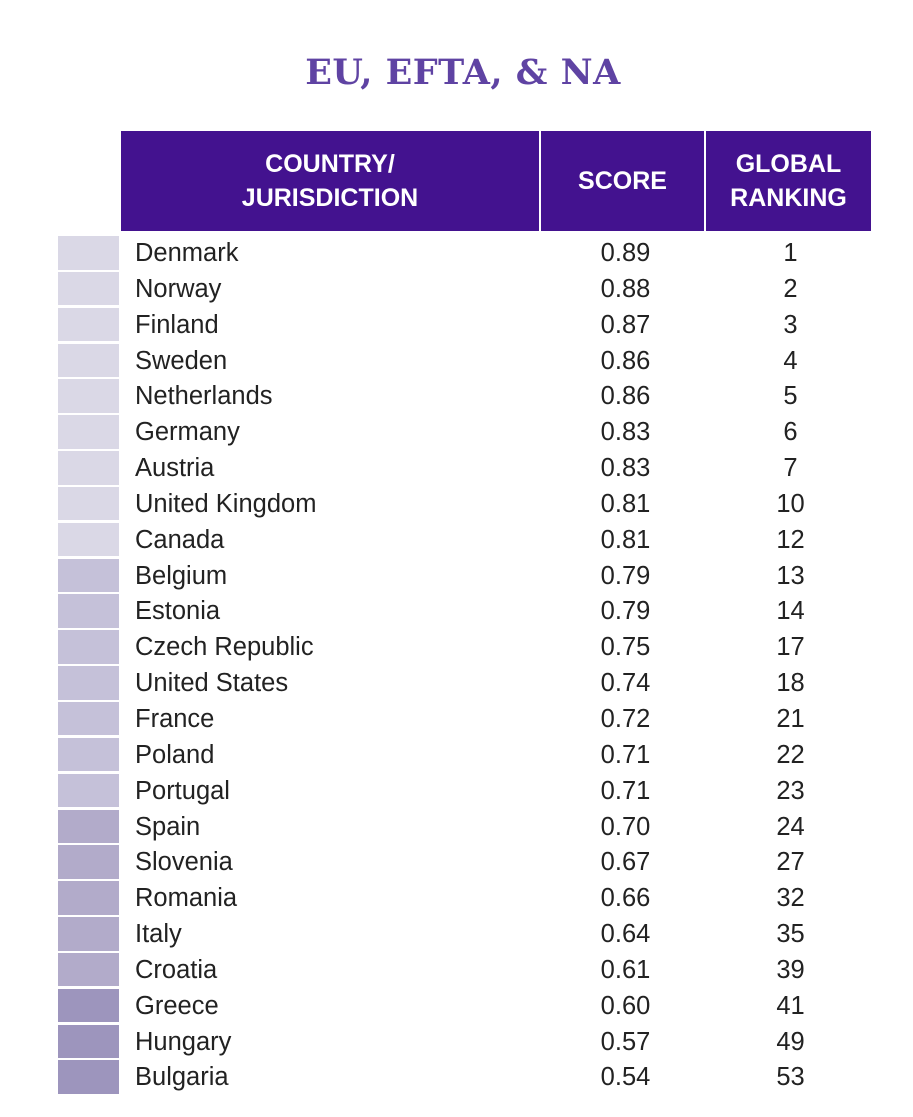 The width and height of the screenshot is (913, 1117). Describe the element at coordinates (625, 647) in the screenshot. I see `score-value: 0.75` at that location.